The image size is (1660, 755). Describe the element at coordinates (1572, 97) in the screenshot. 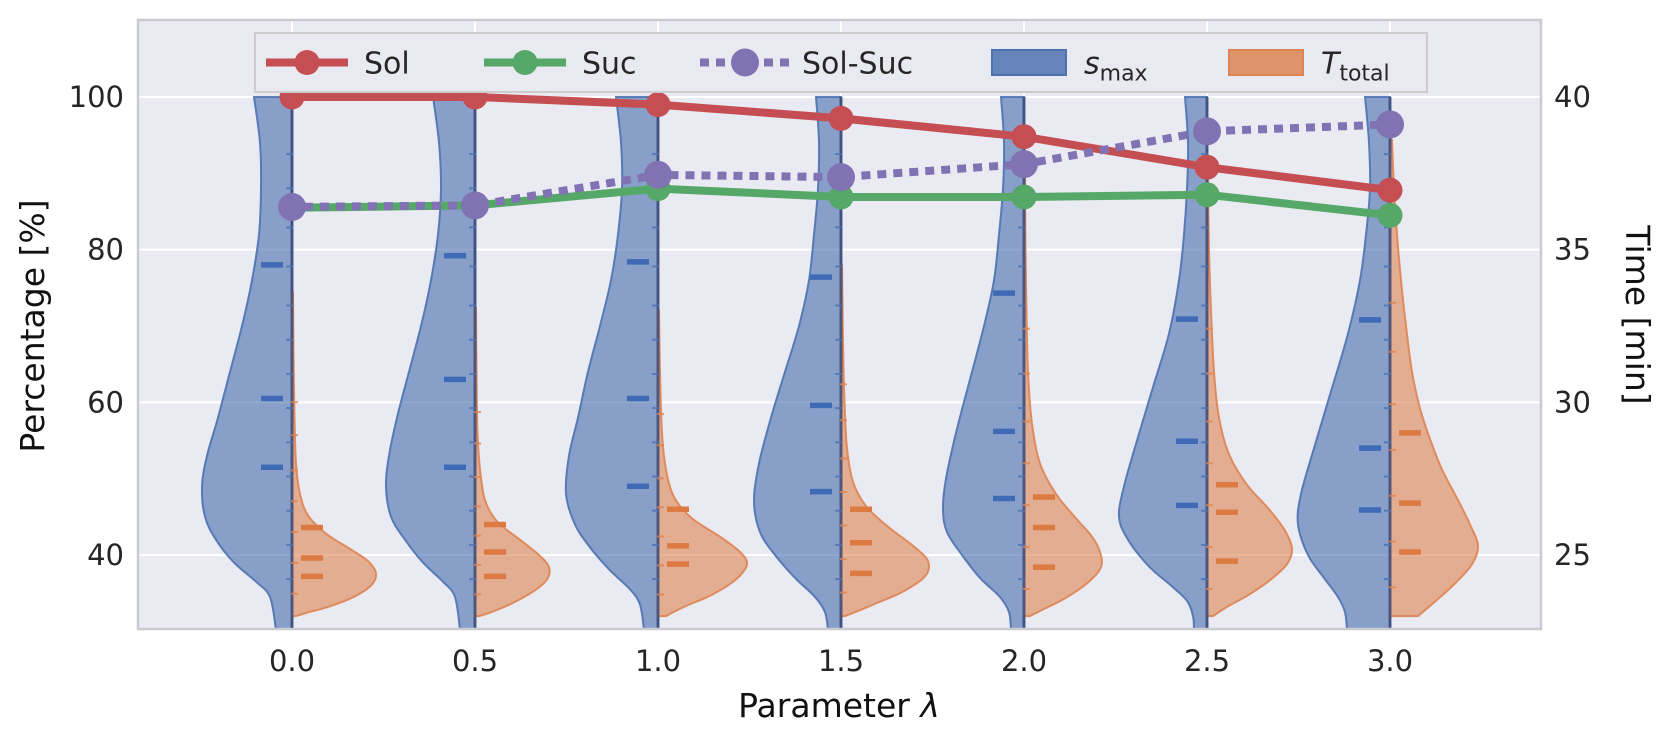

I see `y-right-tick-label: 40` at that location.